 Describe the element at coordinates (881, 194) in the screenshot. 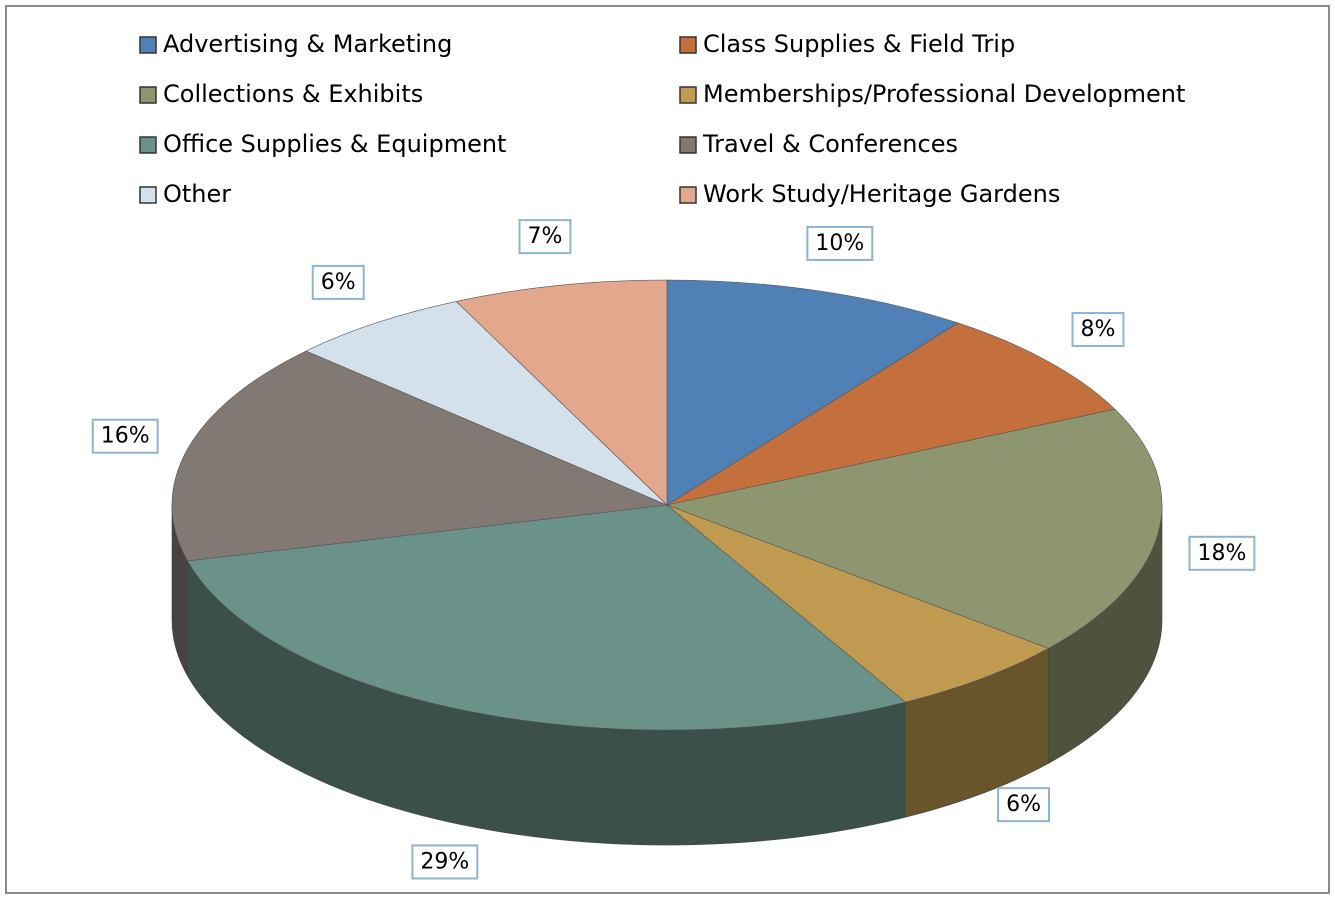

I see `legend-label: Work Study/Heritage Gardens` at that location.